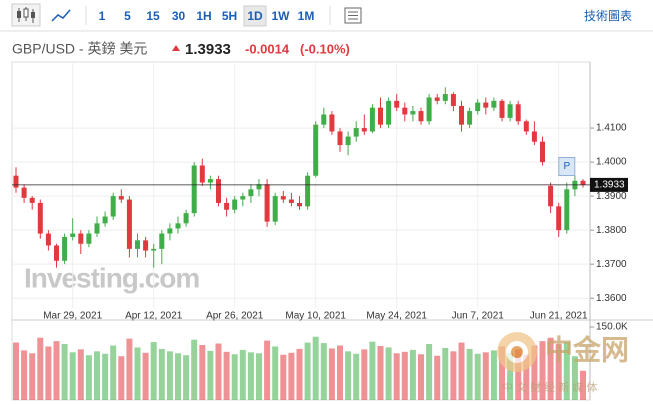 The height and width of the screenshot is (405, 653). Describe the element at coordinates (229, 16) in the screenshot. I see `interval-button: 5H` at that location.